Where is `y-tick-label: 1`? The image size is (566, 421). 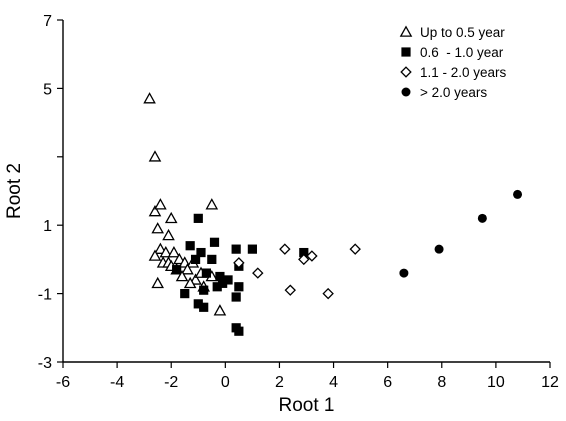
y-tick-label: 1 is located at coordinates (47, 226).